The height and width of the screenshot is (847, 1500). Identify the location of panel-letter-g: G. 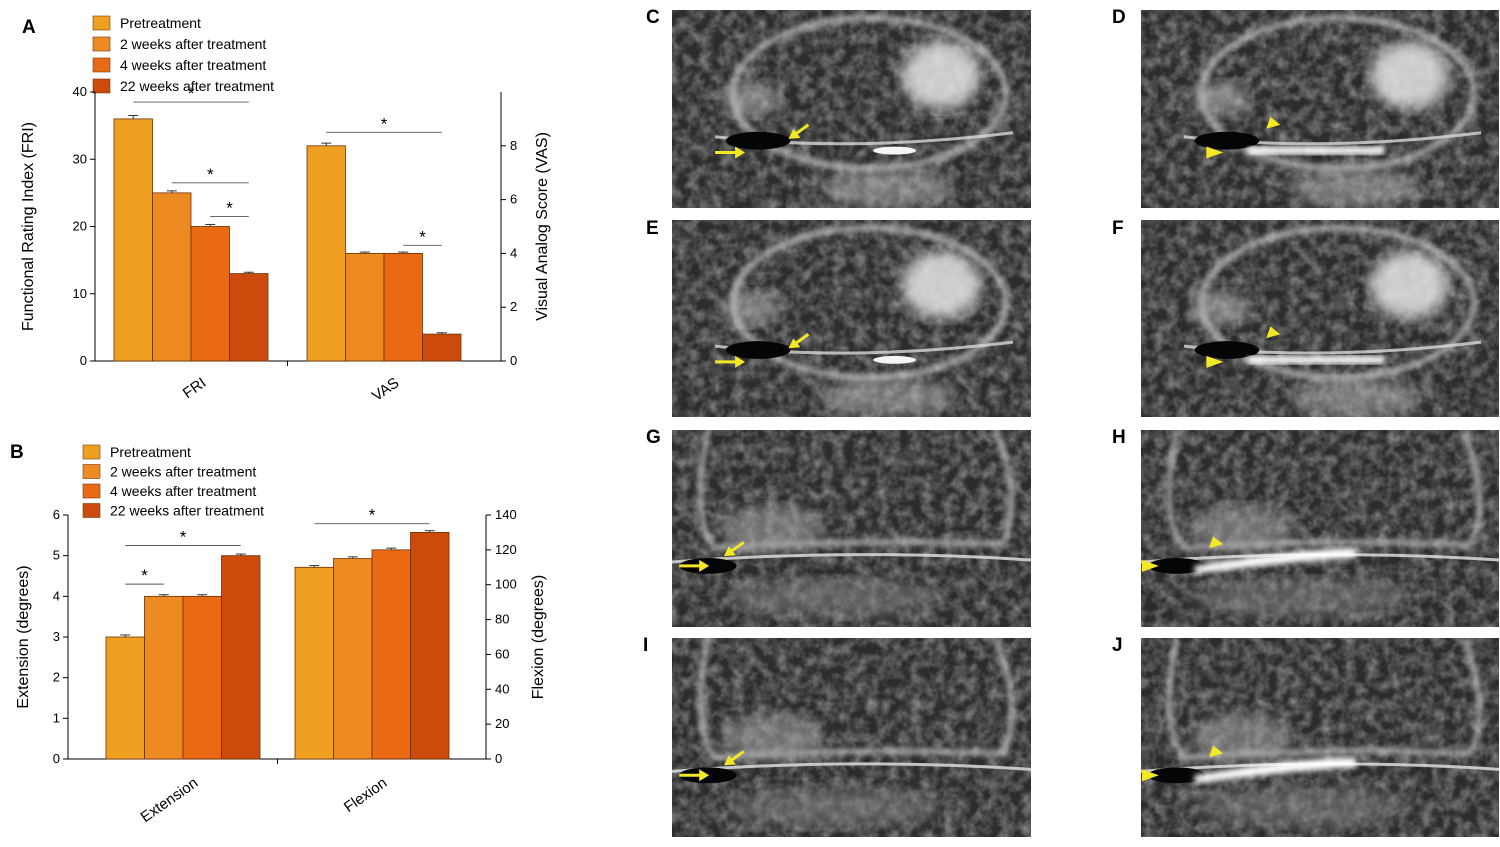
(653, 437).